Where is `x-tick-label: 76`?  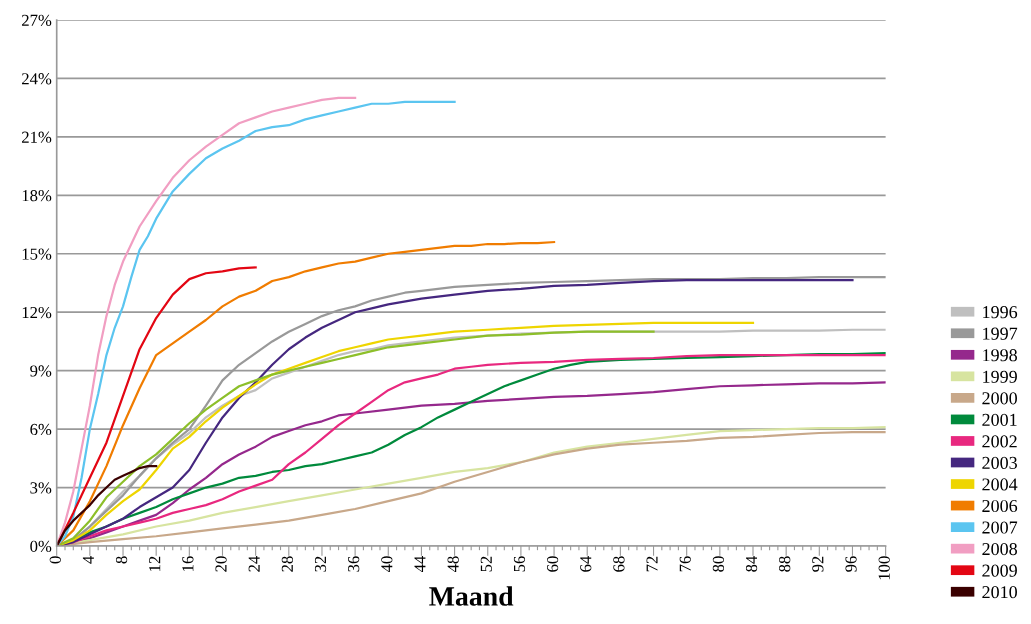
x-tick-label: 76 is located at coordinates (685, 564).